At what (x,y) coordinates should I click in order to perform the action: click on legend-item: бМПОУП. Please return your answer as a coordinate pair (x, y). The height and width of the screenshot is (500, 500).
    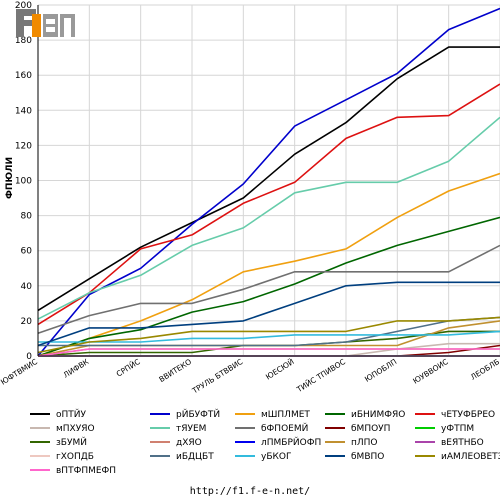
    Looking at the image, I should click on (357, 429).